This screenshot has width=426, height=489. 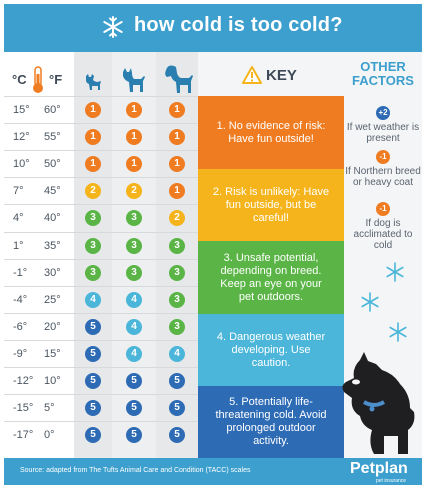 What do you see at coordinates (378, 403) in the screenshot?
I see `scottish-terrier-illustration` at bounding box center [378, 403].